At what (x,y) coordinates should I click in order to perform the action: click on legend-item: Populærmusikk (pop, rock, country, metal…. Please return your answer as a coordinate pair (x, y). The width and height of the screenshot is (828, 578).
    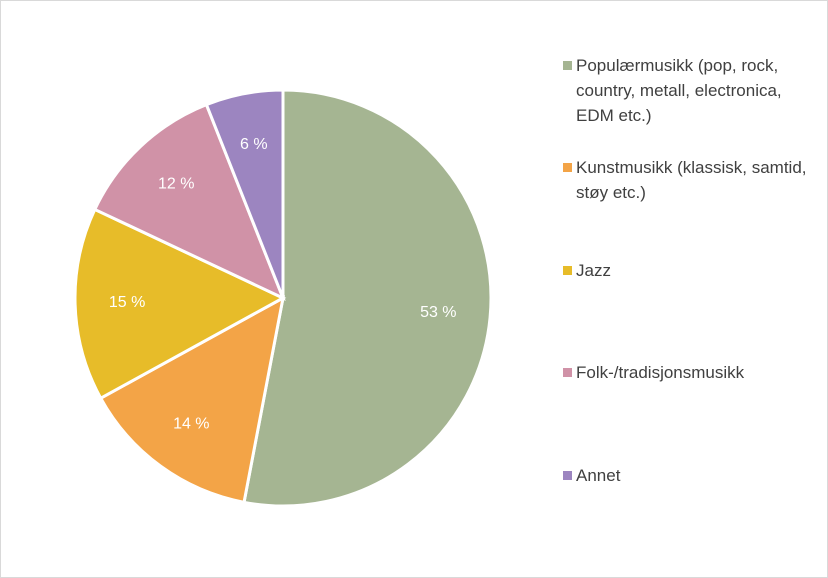
    Looking at the image, I should click on (693, 90).